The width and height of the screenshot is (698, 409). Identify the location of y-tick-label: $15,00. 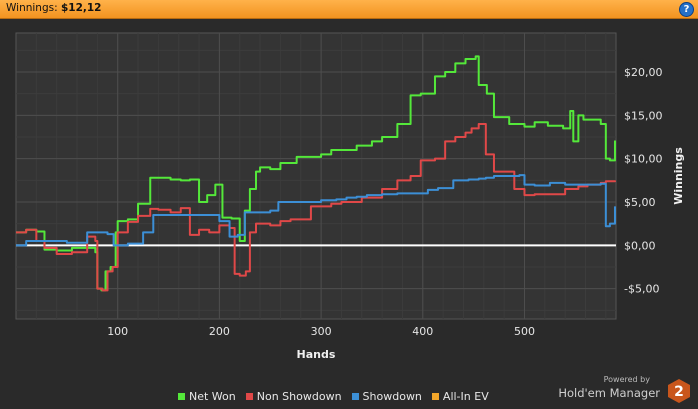
(643, 115).